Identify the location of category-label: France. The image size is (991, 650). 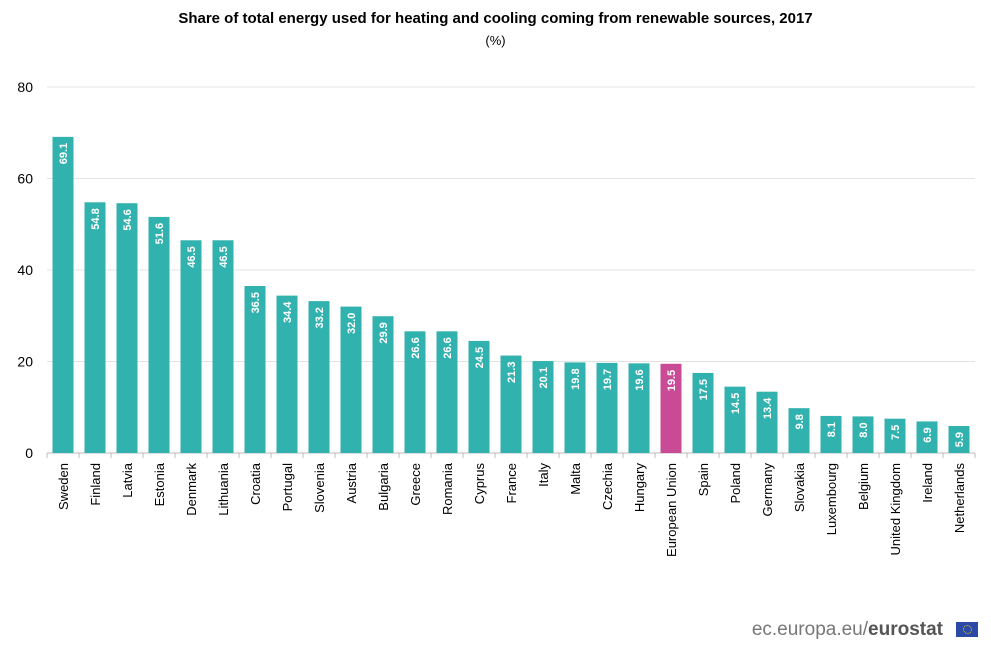
(511, 483).